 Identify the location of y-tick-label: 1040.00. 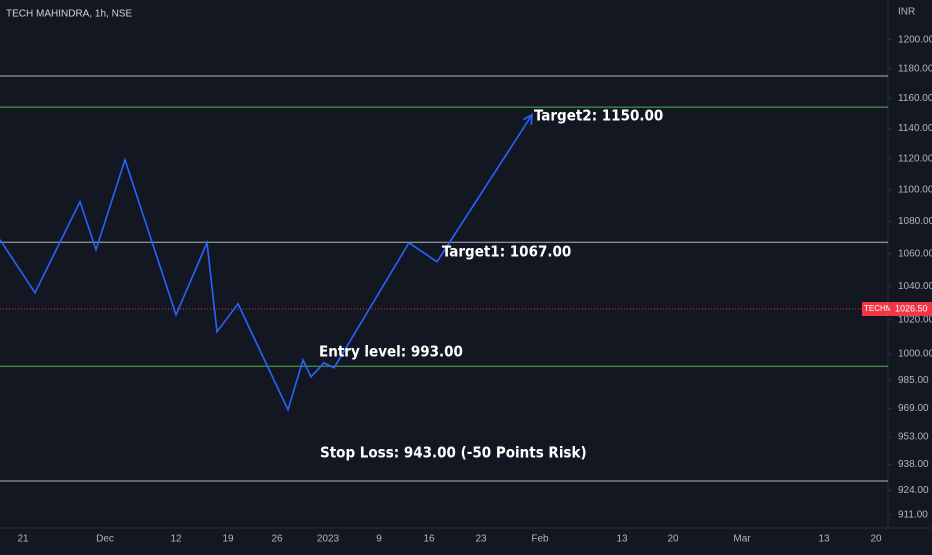
(915, 286).